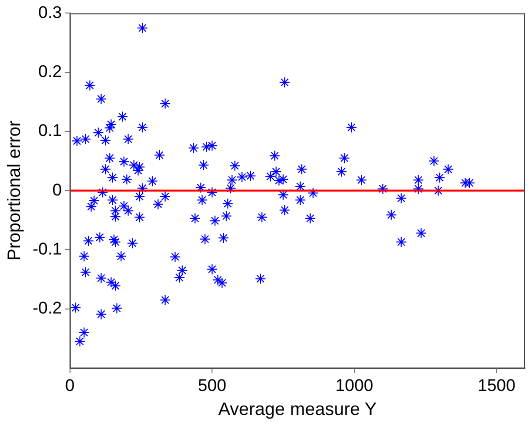 The width and height of the screenshot is (531, 425). Describe the element at coordinates (497, 385) in the screenshot. I see `x-tick-label: 1500` at that location.